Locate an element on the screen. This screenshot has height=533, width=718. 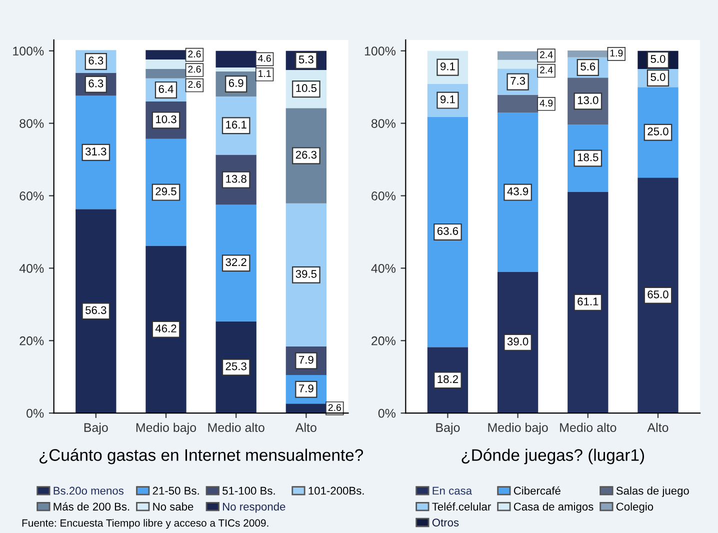
text: ¿Dónde juegas? (lugar1) is located at coordinates (553, 456).